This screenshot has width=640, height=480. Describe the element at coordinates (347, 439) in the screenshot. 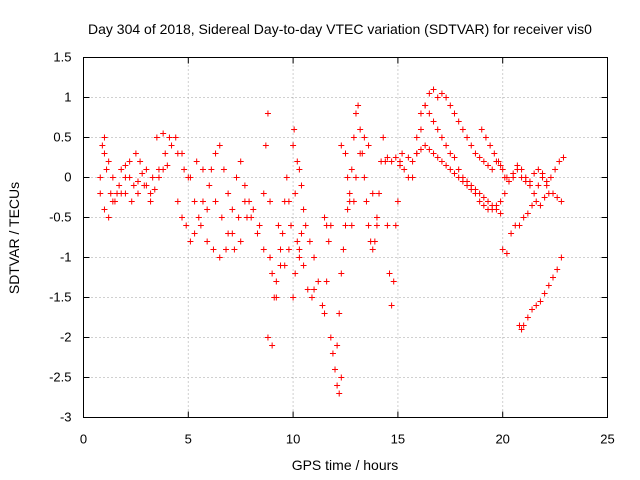

I see `x-tick-labels: 0 5 10 15 20 25` at that location.